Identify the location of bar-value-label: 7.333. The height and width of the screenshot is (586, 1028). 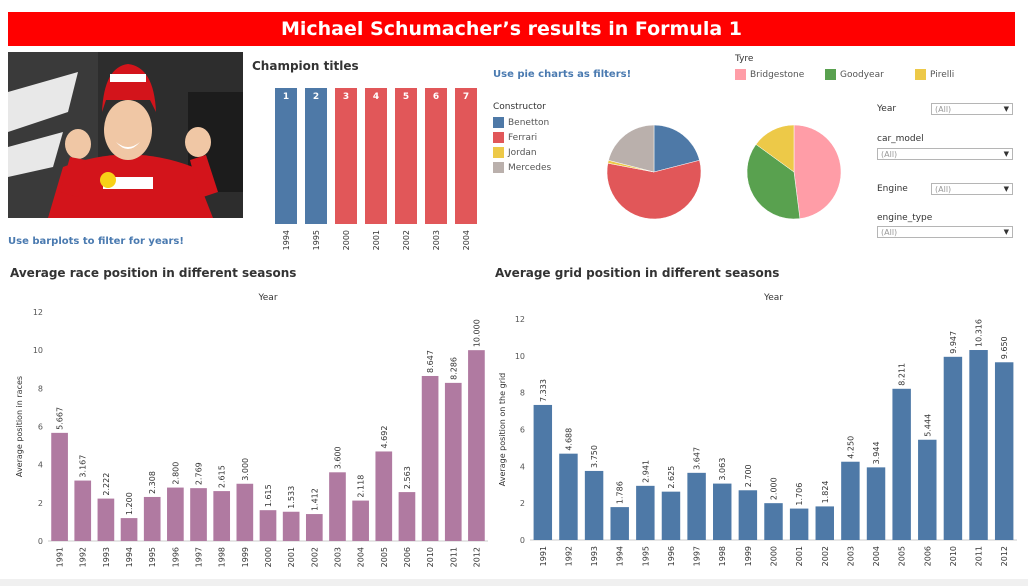
(543, 390).